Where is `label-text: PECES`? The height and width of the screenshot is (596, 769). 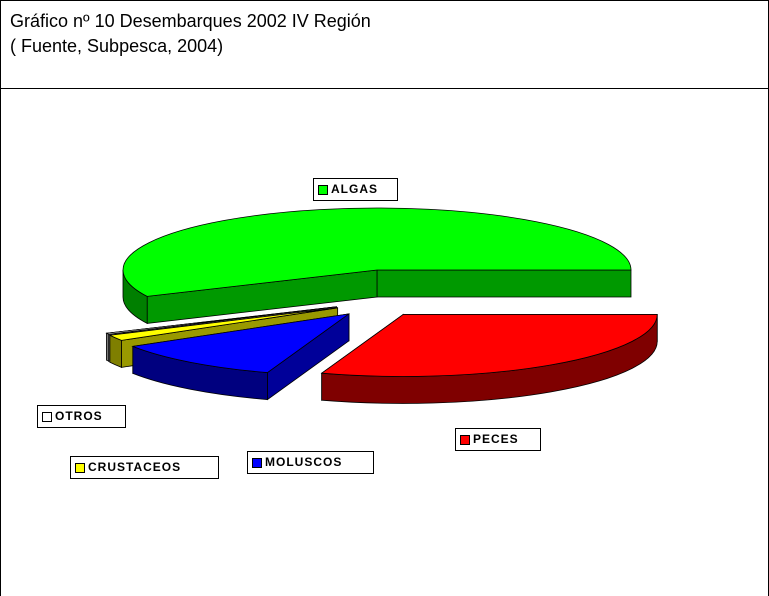
label-text: PECES is located at coordinates (496, 439).